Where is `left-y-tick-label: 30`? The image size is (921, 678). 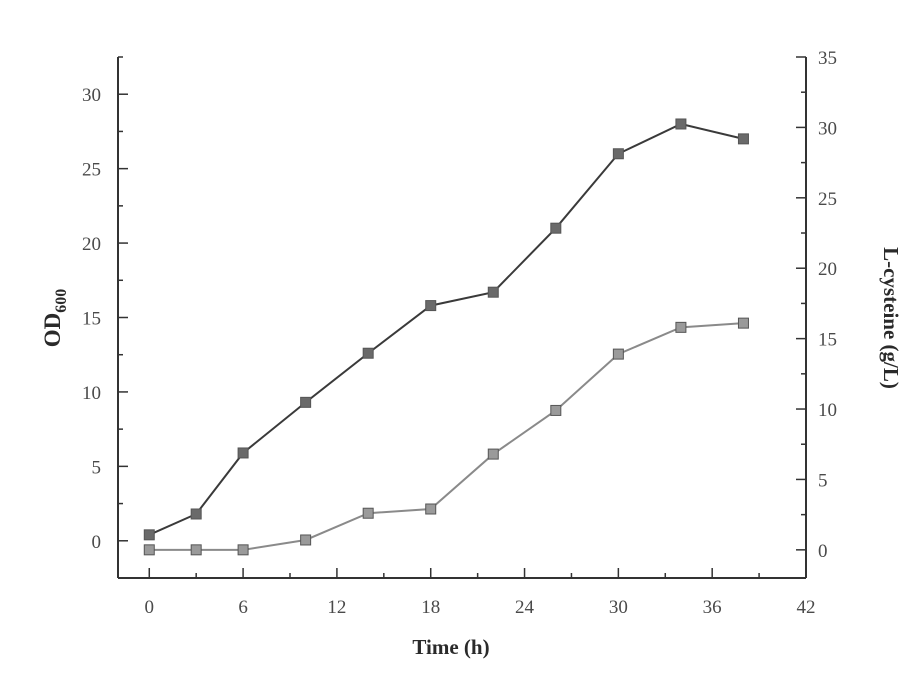
left-y-tick-label: 30 is located at coordinates (91, 95).